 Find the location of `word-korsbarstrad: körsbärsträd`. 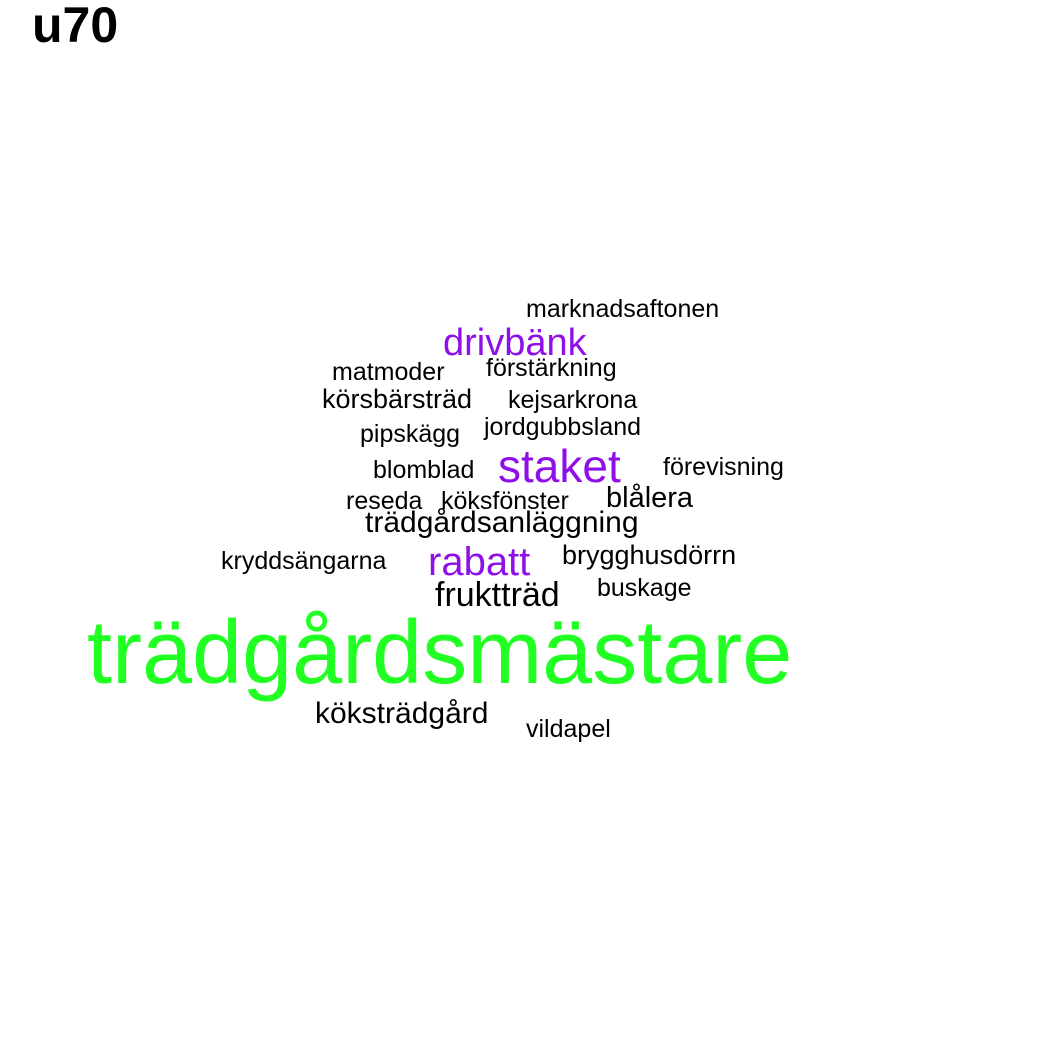

word-korsbarstrad: körsbärsträd is located at coordinates (397, 399).